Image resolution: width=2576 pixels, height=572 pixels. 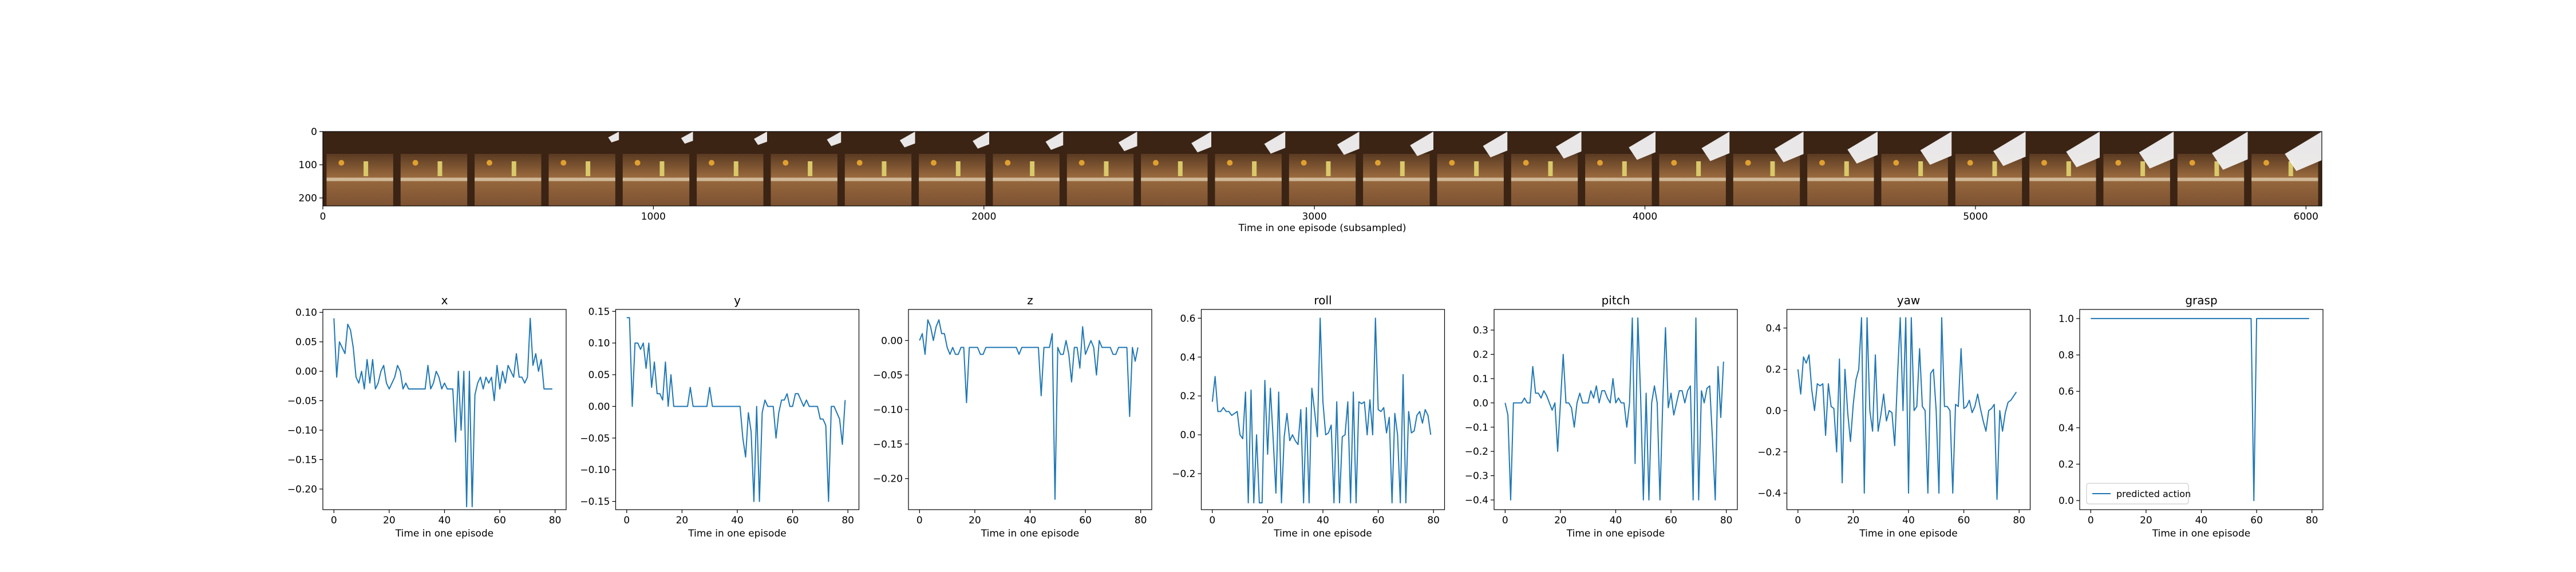 What do you see at coordinates (1476, 476) in the screenshot?
I see `y-tick-label: −0.3` at bounding box center [1476, 476].